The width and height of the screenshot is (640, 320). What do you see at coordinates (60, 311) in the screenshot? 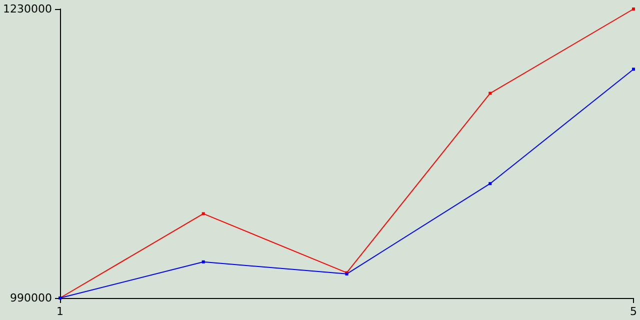
I see `x-tick-label: 1` at bounding box center [60, 311].